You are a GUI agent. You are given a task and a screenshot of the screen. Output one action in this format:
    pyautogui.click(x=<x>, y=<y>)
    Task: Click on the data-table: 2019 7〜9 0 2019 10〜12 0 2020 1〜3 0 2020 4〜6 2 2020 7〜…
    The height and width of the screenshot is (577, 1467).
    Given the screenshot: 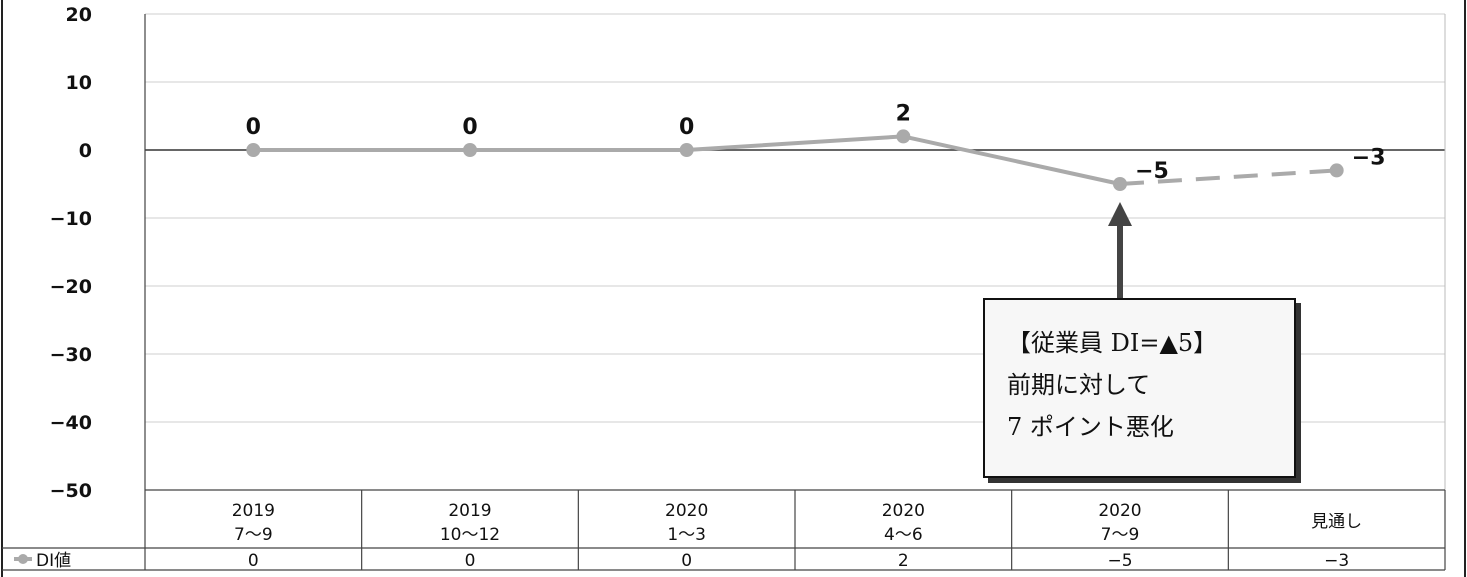 What is the action you would take?
    pyautogui.click(x=724, y=530)
    